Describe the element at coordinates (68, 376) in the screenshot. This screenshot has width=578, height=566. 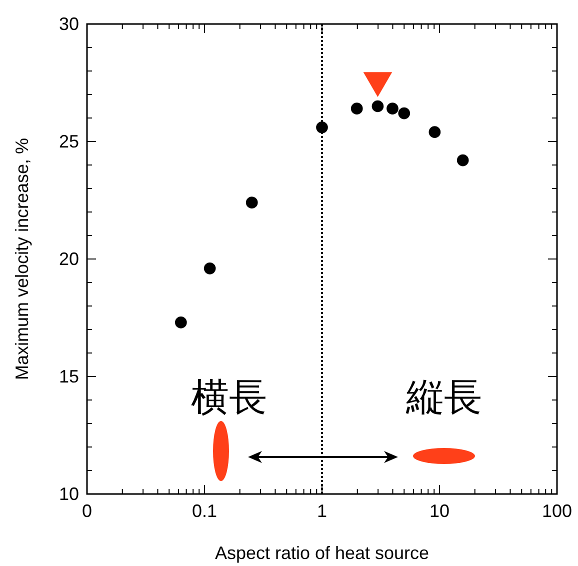
I see `y-tick-label: 15` at that location.